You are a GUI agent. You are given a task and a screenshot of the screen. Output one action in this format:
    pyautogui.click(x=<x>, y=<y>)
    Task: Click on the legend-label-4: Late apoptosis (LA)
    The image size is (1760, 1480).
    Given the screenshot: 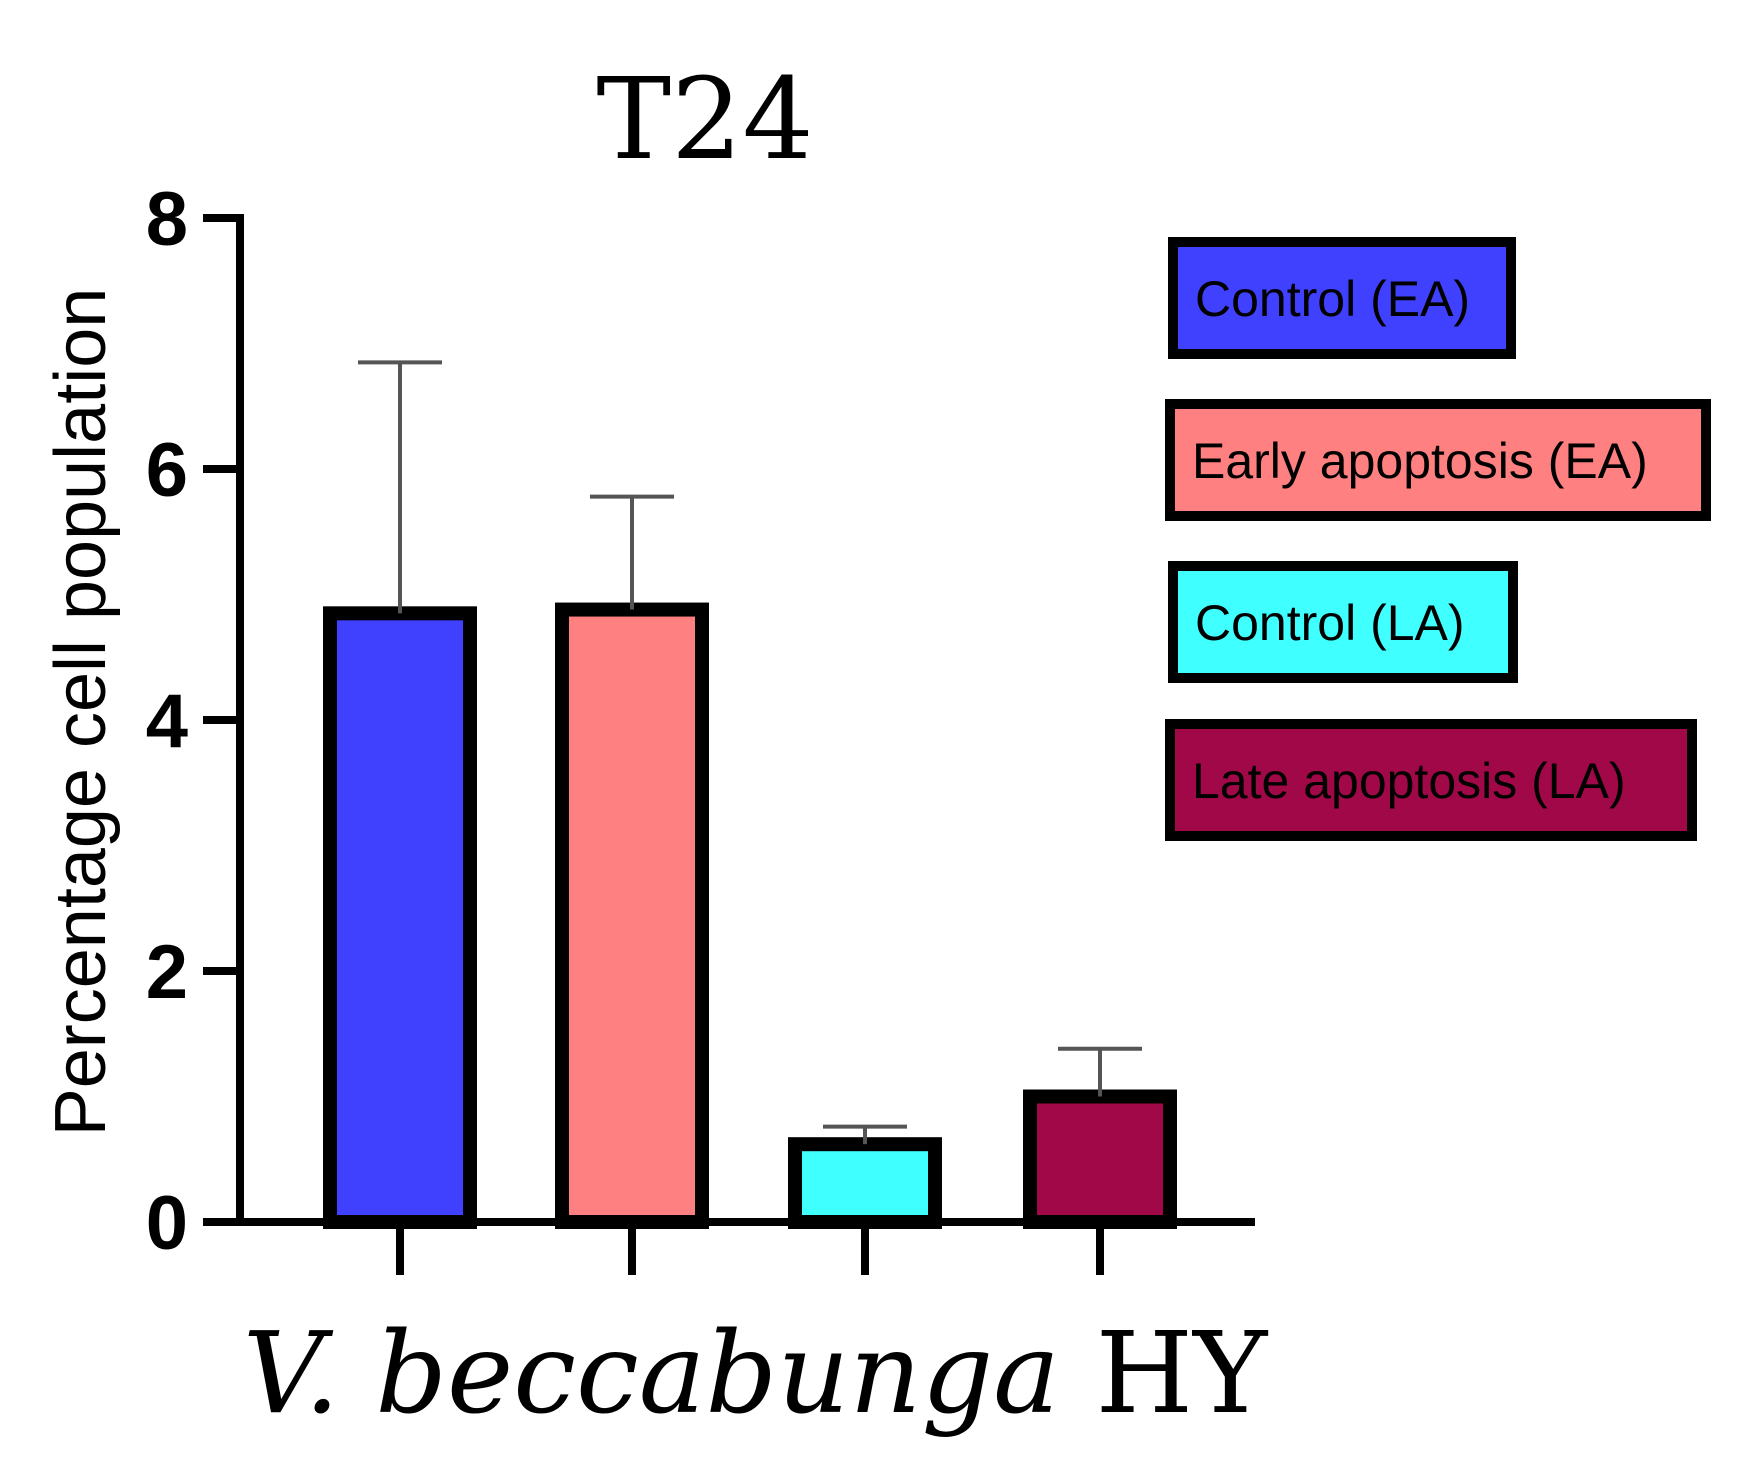 What is the action you would take?
    pyautogui.click(x=1409, y=781)
    